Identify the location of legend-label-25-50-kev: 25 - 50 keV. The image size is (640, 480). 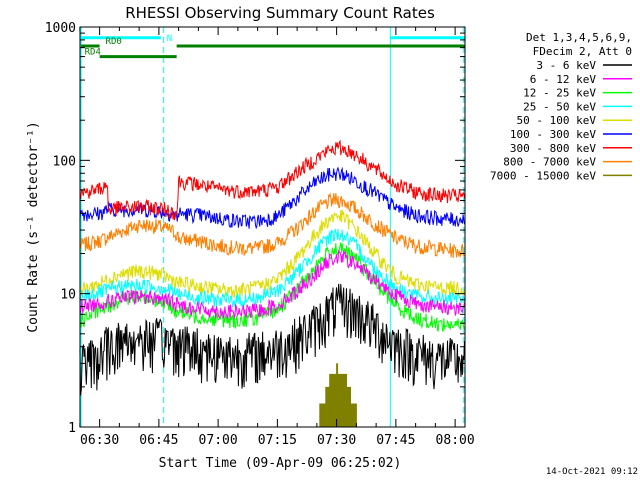
(559, 106).